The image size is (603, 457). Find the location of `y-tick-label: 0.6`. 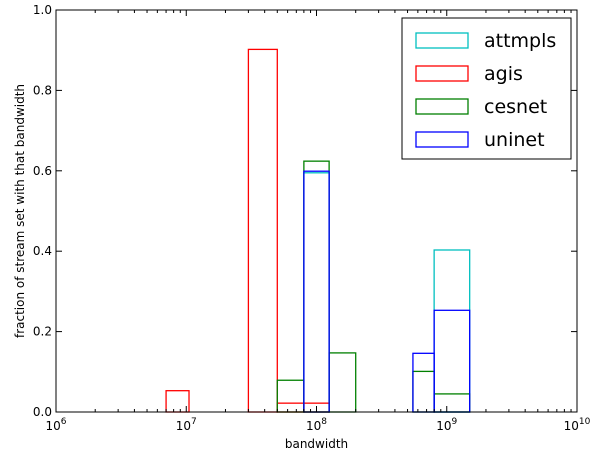

y-tick-label: 0.6 is located at coordinates (42, 171).